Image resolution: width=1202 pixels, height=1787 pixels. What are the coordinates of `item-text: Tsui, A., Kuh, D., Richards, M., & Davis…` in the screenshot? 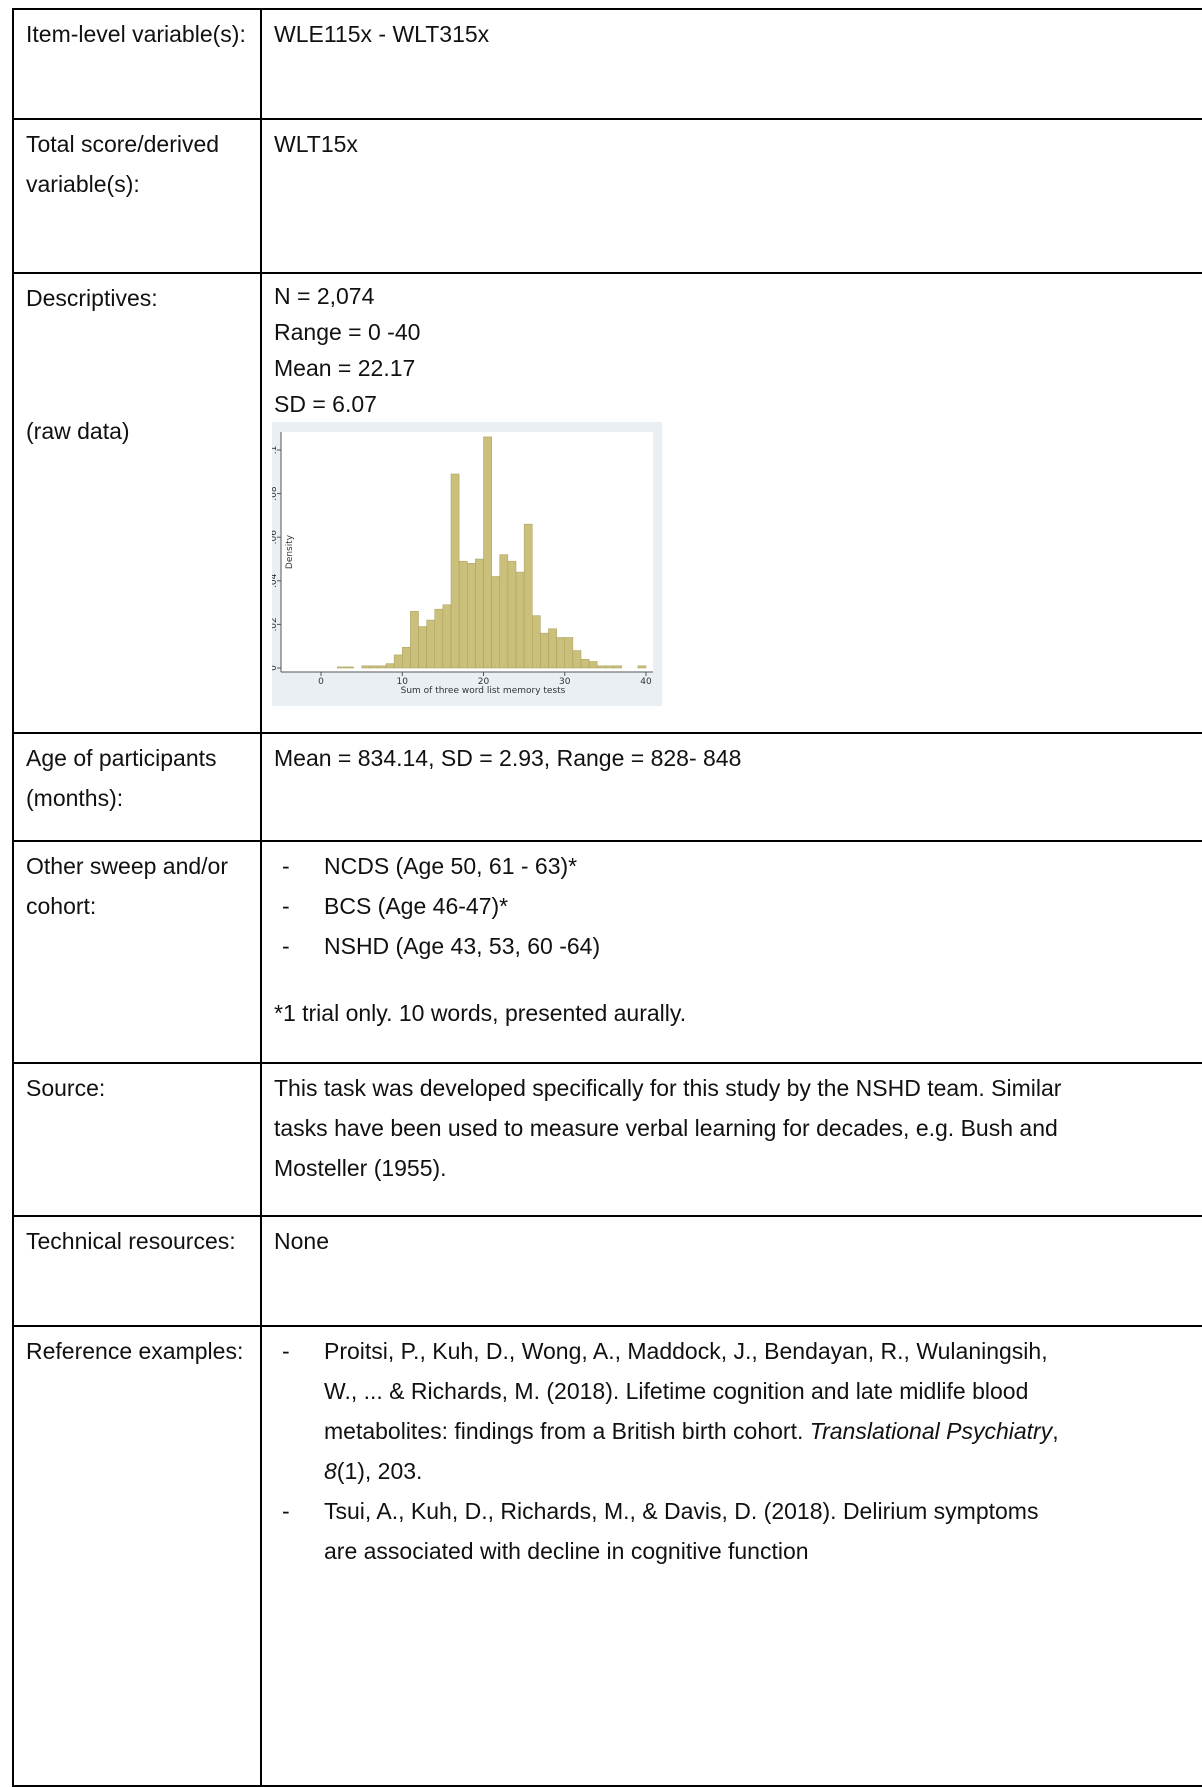 It's located at (694, 1531).